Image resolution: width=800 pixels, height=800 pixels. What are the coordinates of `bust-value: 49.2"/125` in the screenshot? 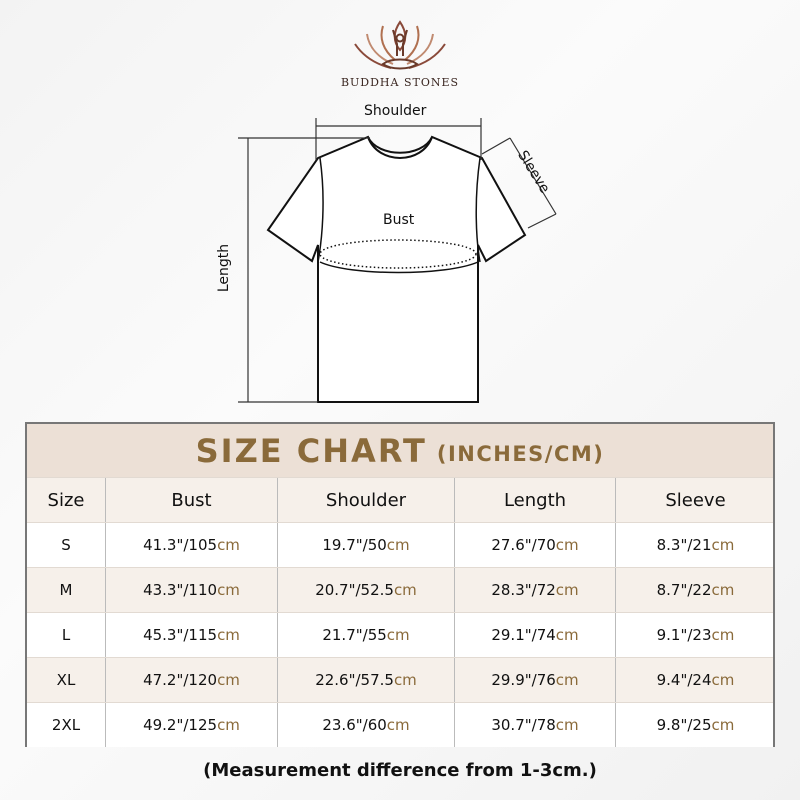 It's located at (180, 725).